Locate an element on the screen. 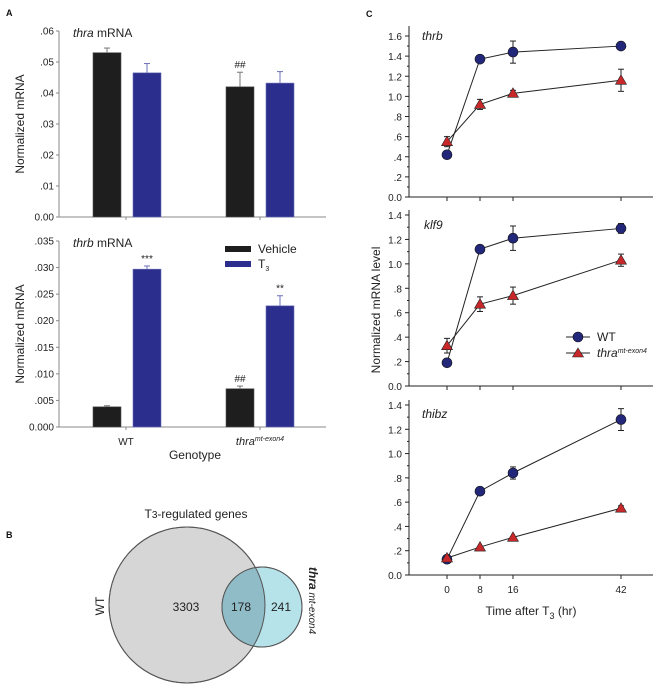 This screenshot has height=688, width=669. y-tick-label: .005 is located at coordinates (45, 401).